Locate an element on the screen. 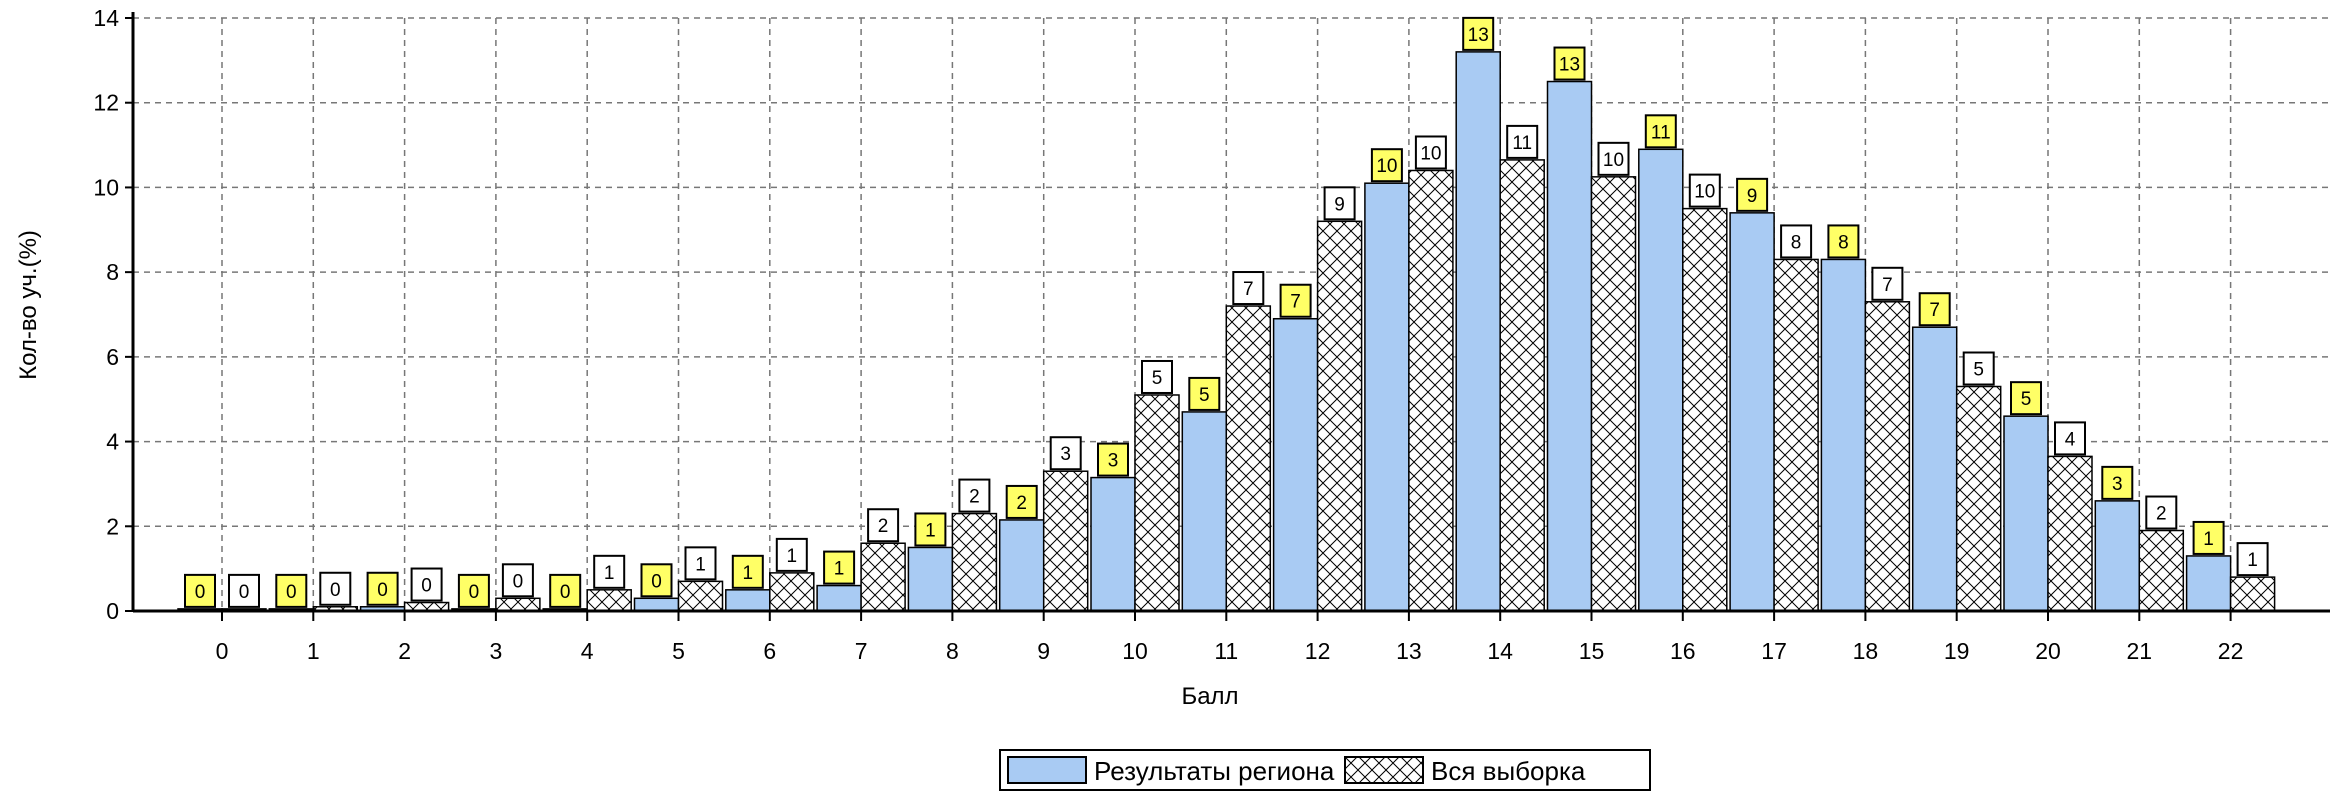  data-label-region: 8 is located at coordinates (1843, 242).